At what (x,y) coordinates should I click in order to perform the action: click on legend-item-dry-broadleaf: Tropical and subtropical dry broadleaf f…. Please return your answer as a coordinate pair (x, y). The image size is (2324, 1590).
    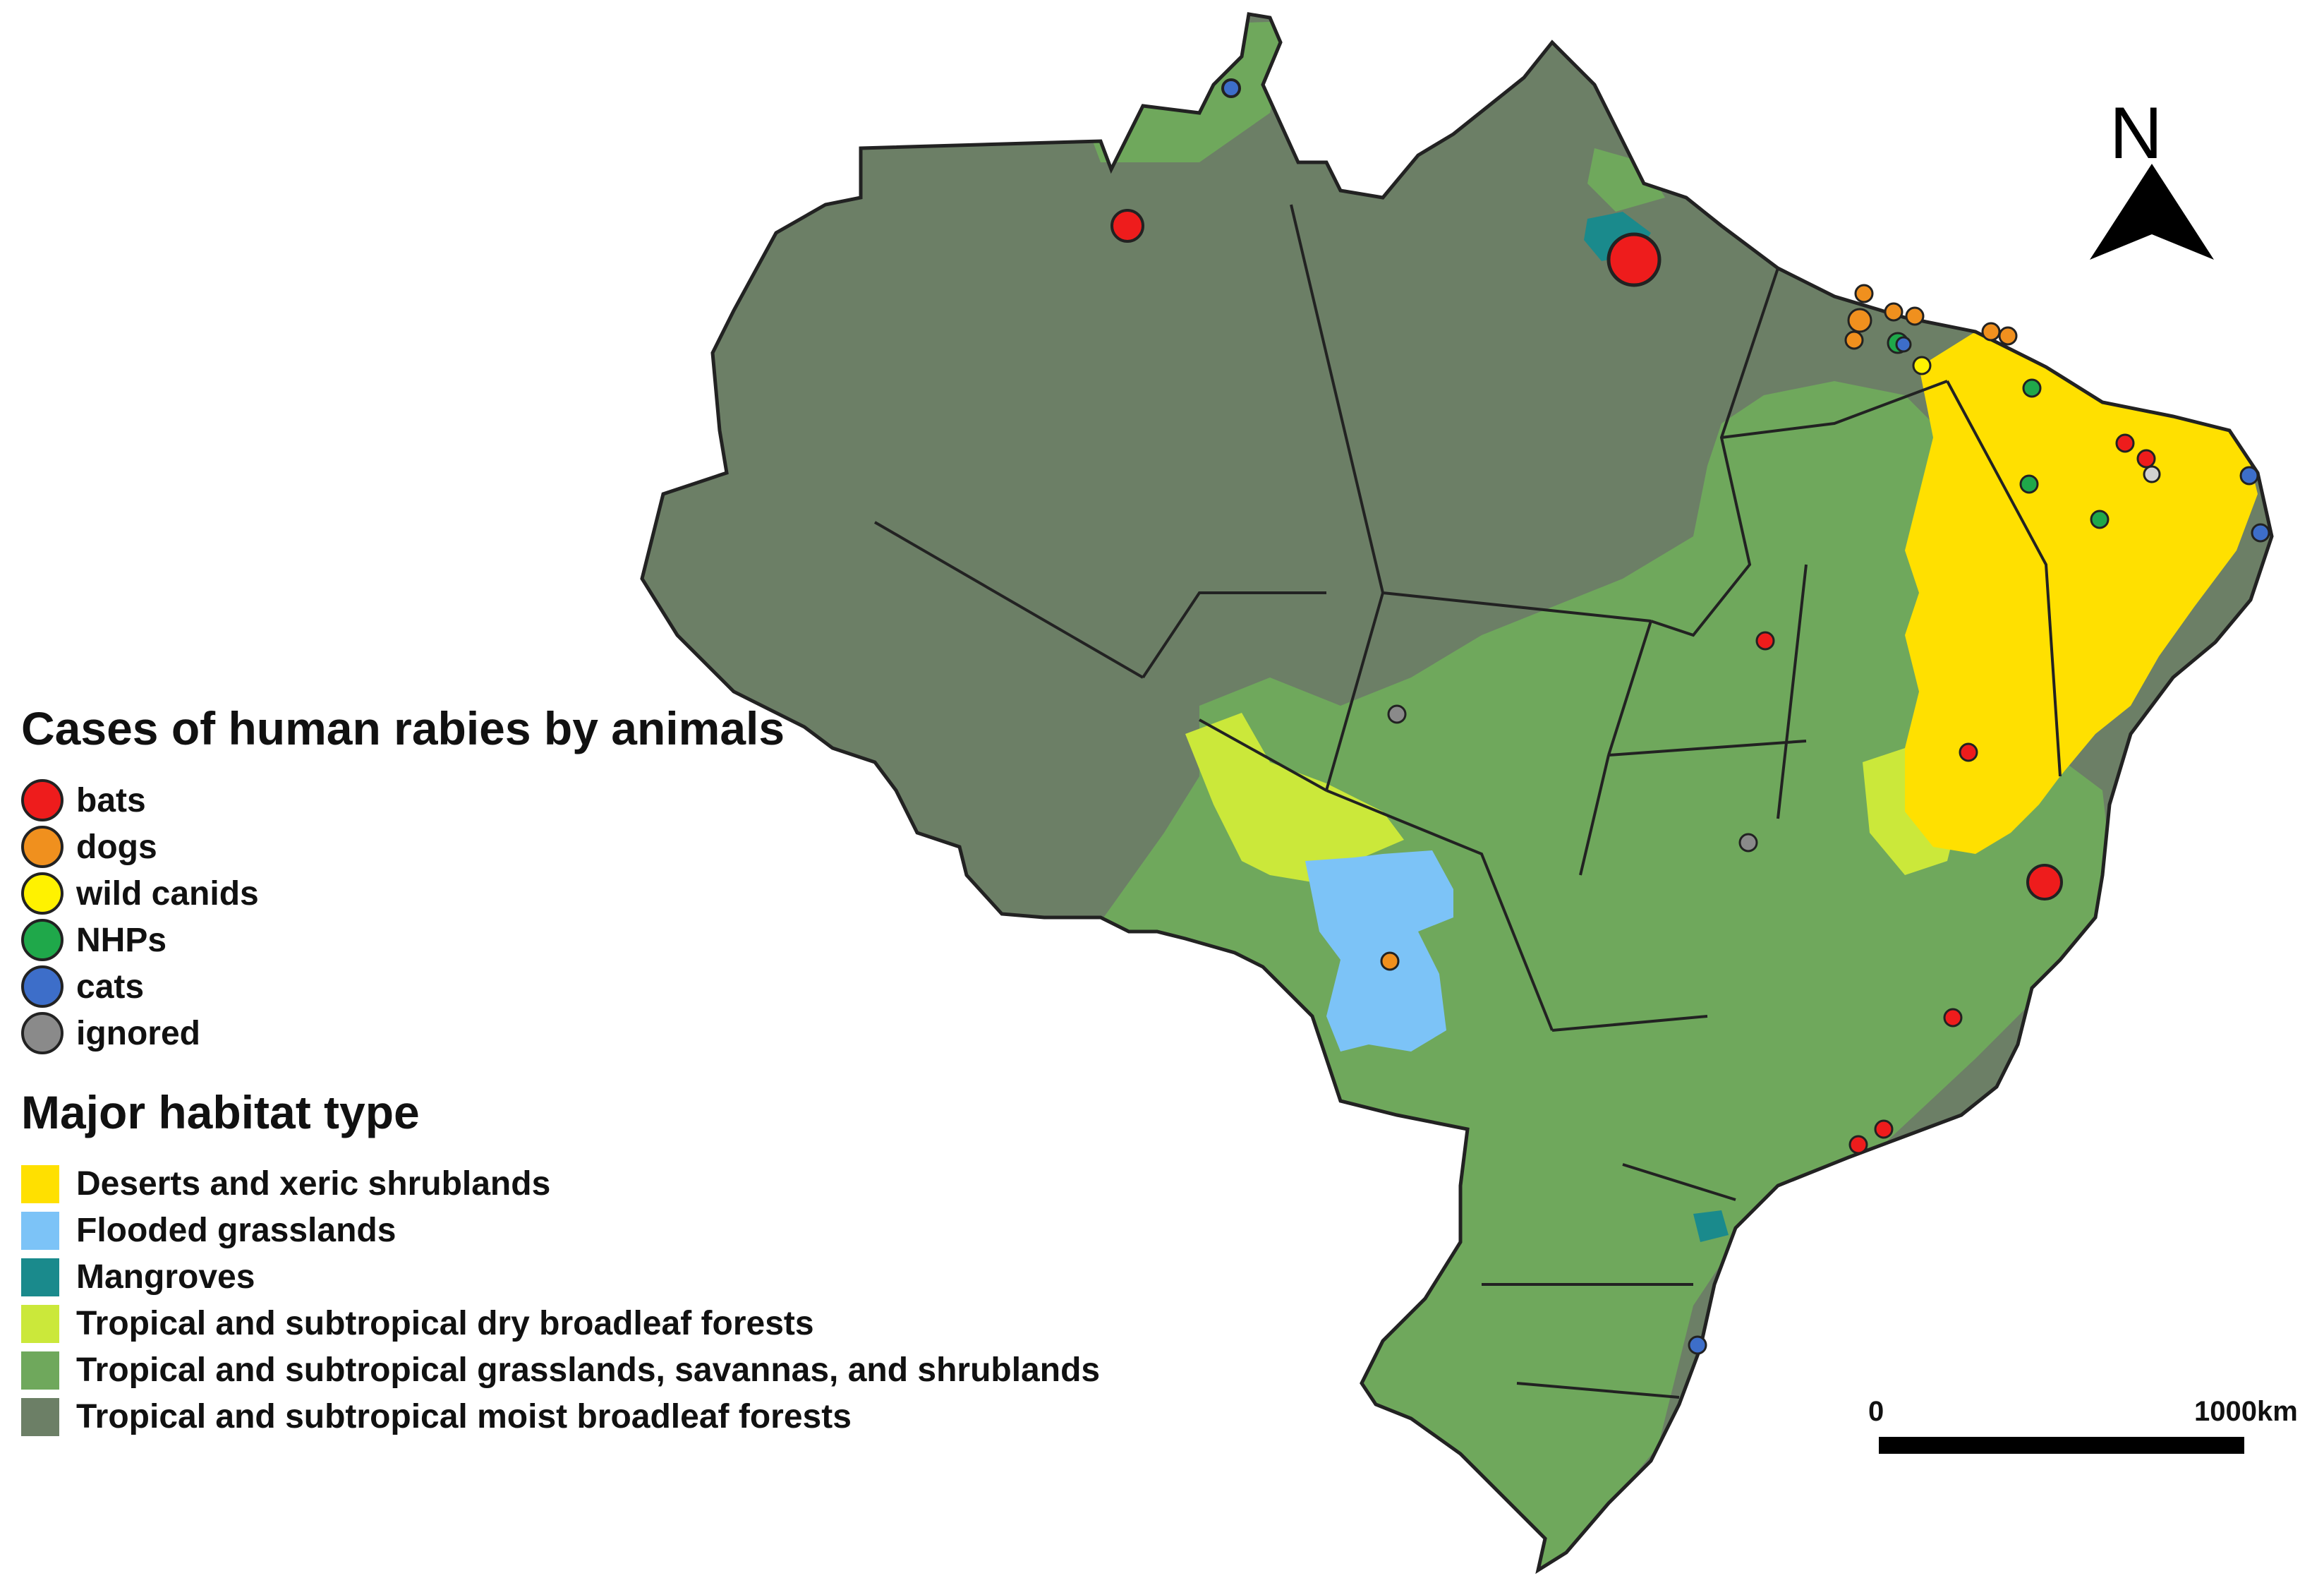
    Looking at the image, I should click on (417, 1323).